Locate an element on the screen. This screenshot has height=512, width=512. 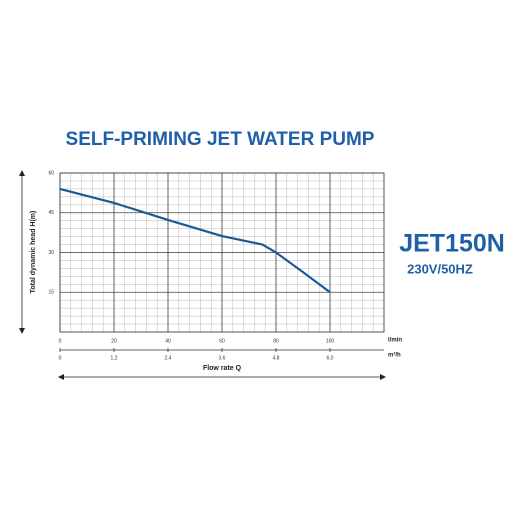
x2-unit: m³/h is located at coordinates (394, 355).